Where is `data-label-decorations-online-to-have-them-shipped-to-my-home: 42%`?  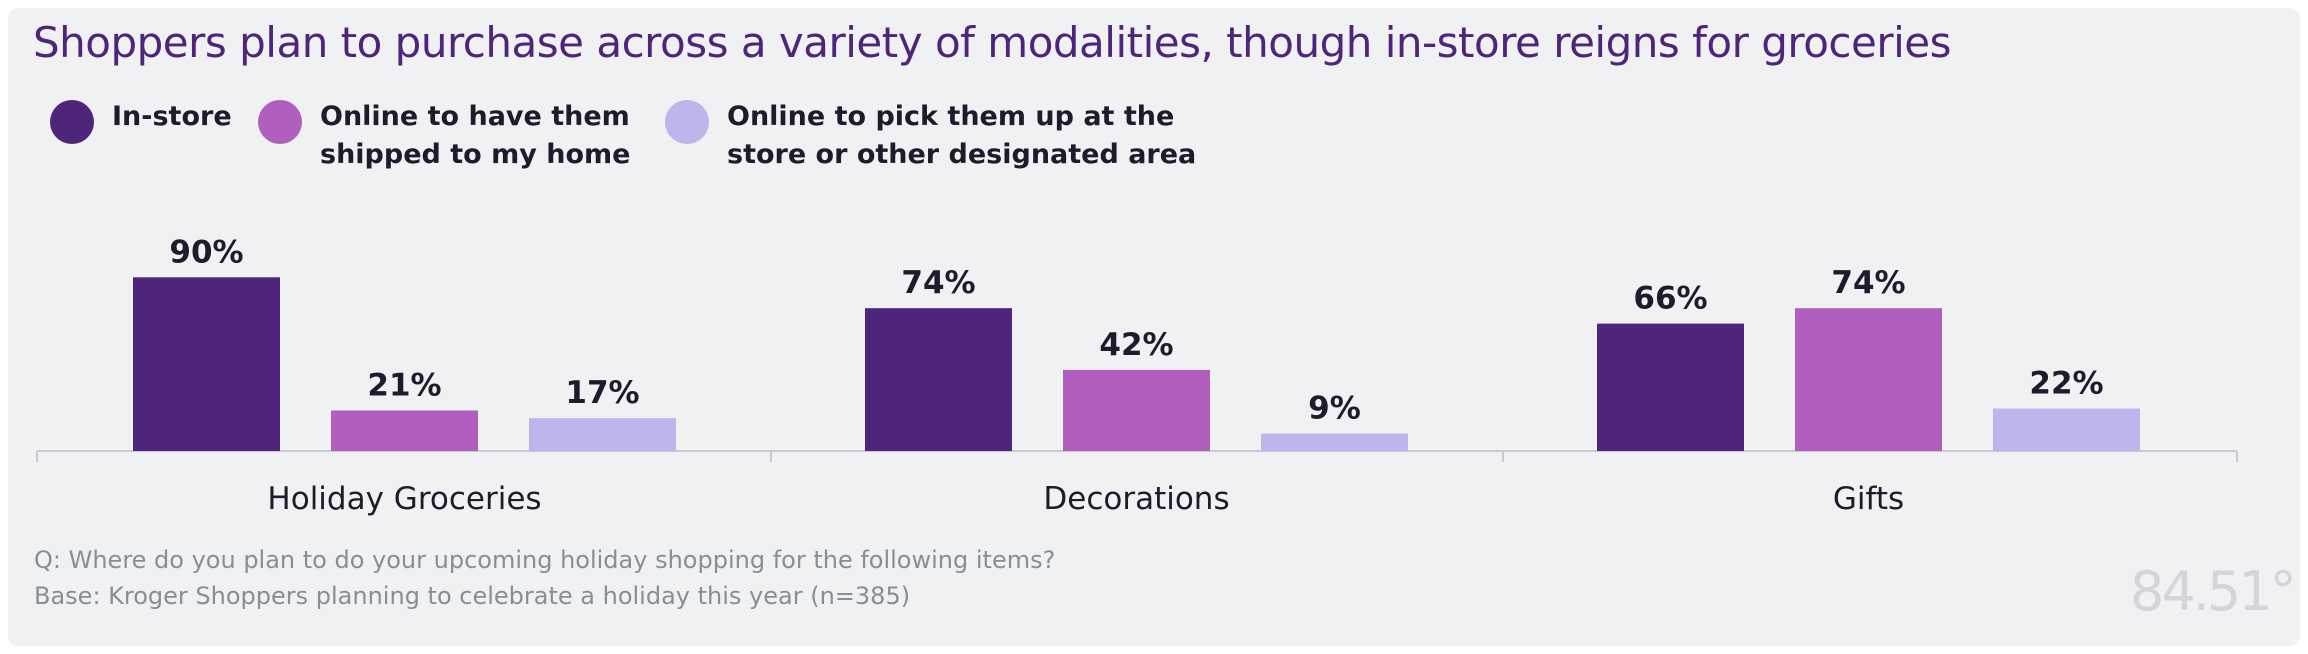 data-label-decorations-online-to-have-them-shipped-to-my-home: 42% is located at coordinates (1136, 345).